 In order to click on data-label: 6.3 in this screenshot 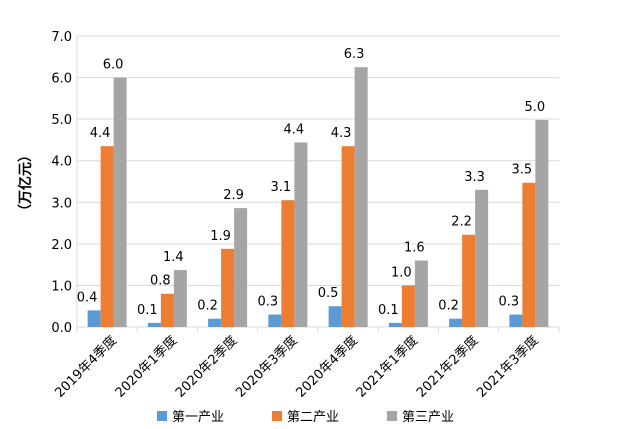, I will do `click(354, 54)`.